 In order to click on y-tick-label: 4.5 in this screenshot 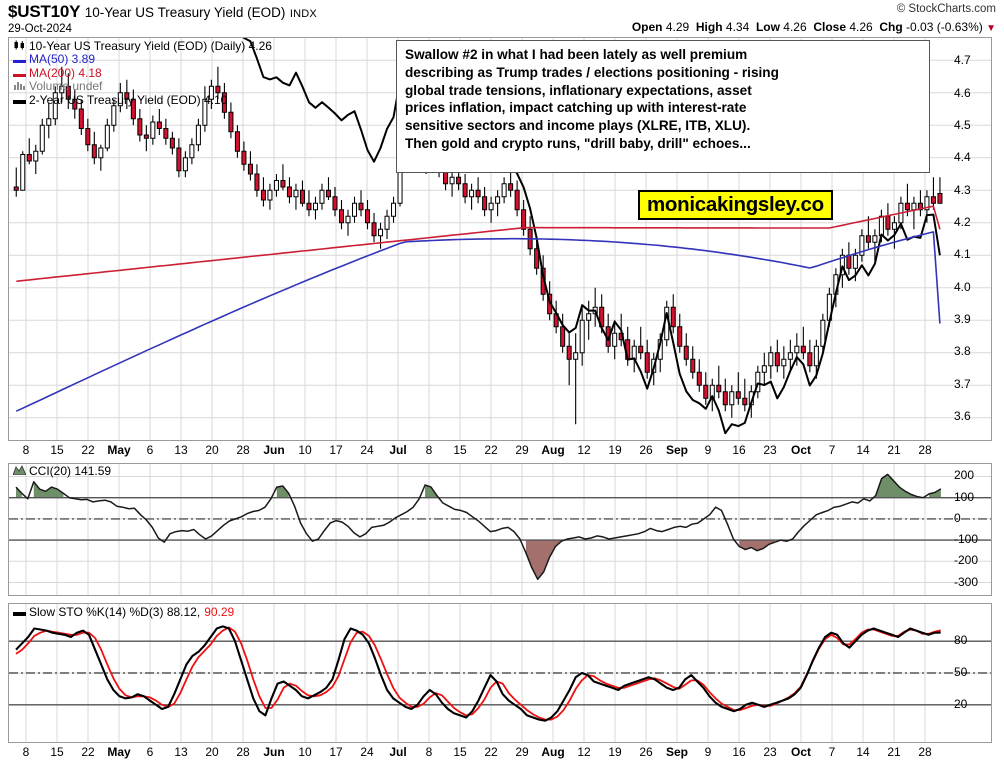, I will do `click(962, 124)`.